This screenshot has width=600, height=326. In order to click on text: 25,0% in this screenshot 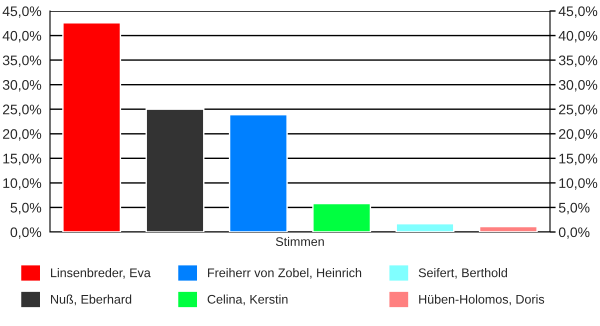, I will do `click(578, 110)`.